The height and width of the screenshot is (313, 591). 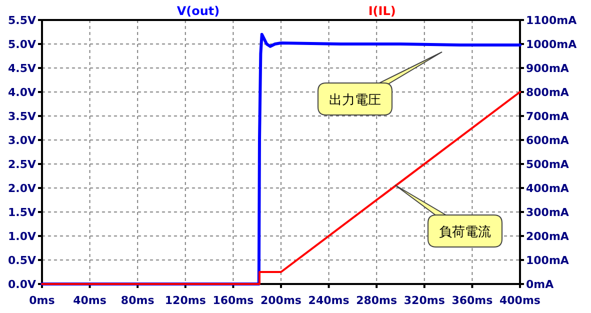 I want to click on y2-tick-label: 0mA, so click(x=540, y=284).